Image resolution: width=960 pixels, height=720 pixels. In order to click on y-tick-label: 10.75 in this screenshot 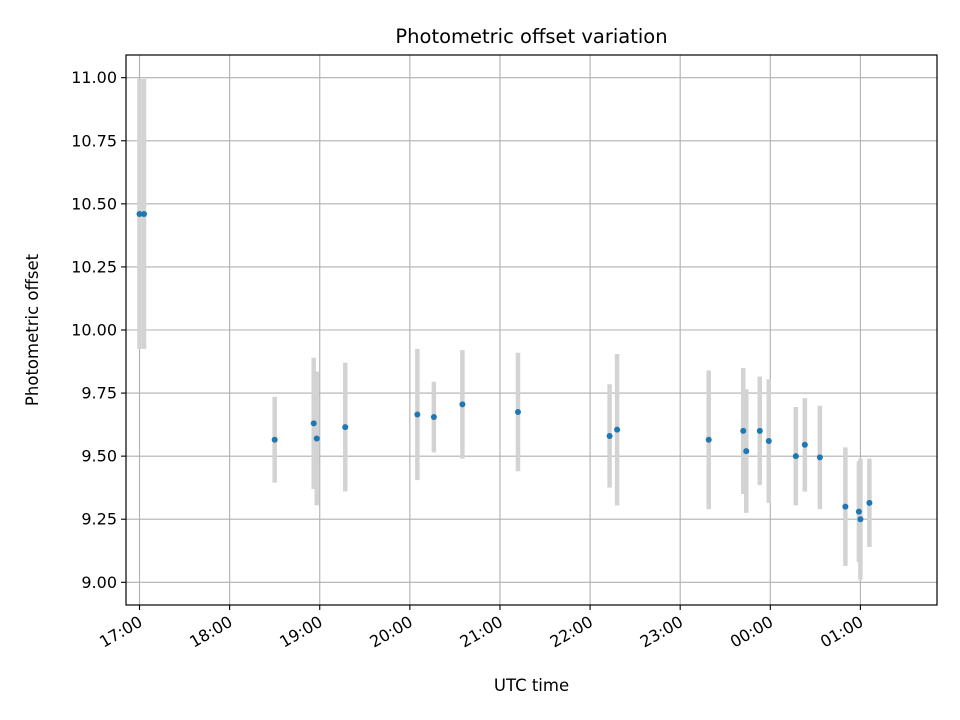, I will do `click(94, 140)`.